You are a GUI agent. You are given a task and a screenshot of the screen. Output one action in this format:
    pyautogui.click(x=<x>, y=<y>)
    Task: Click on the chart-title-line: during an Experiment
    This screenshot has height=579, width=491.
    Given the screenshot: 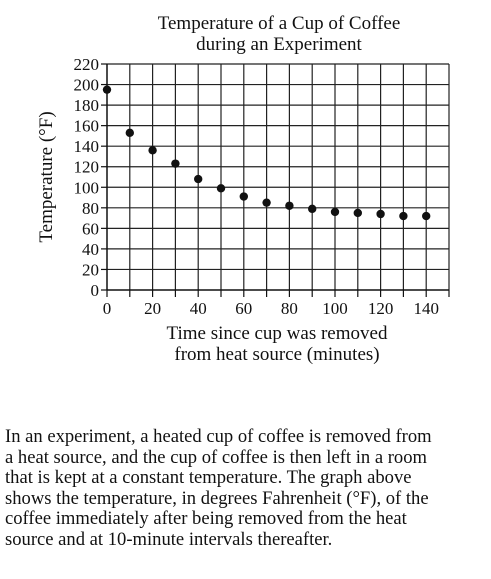 What is the action you would take?
    pyautogui.click(x=279, y=44)
    